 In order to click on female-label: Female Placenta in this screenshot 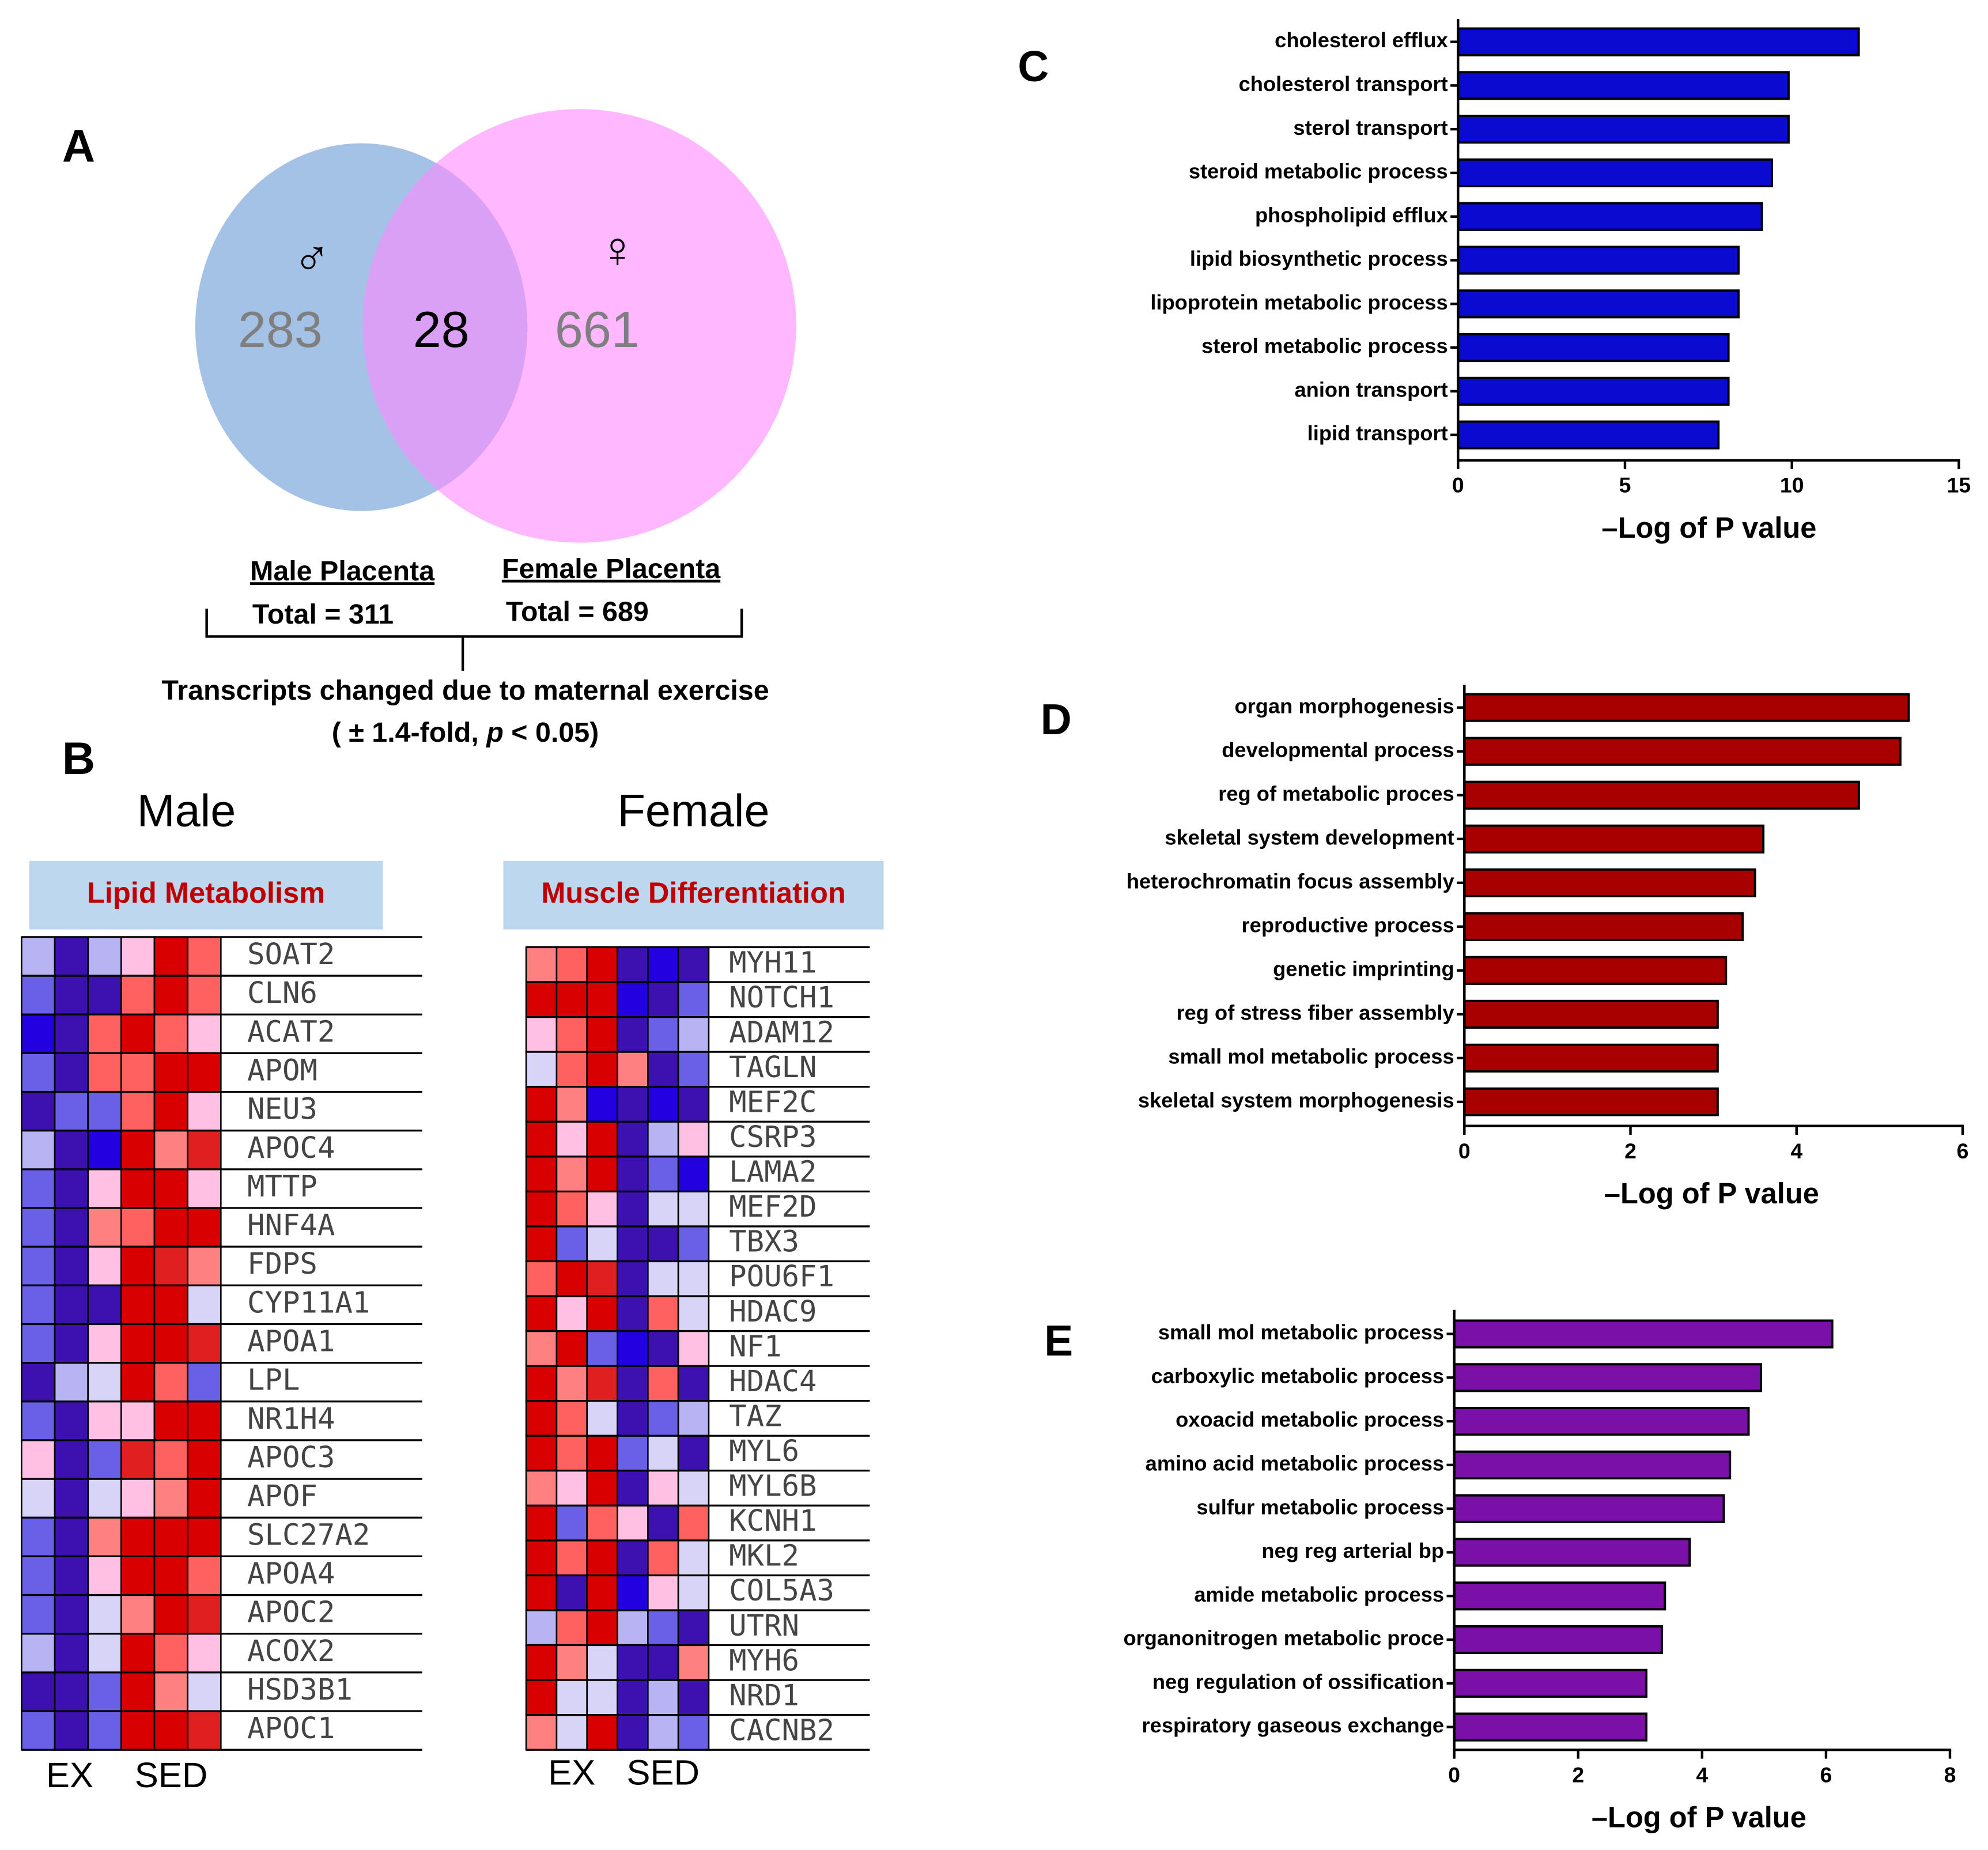, I will do `click(611, 568)`.